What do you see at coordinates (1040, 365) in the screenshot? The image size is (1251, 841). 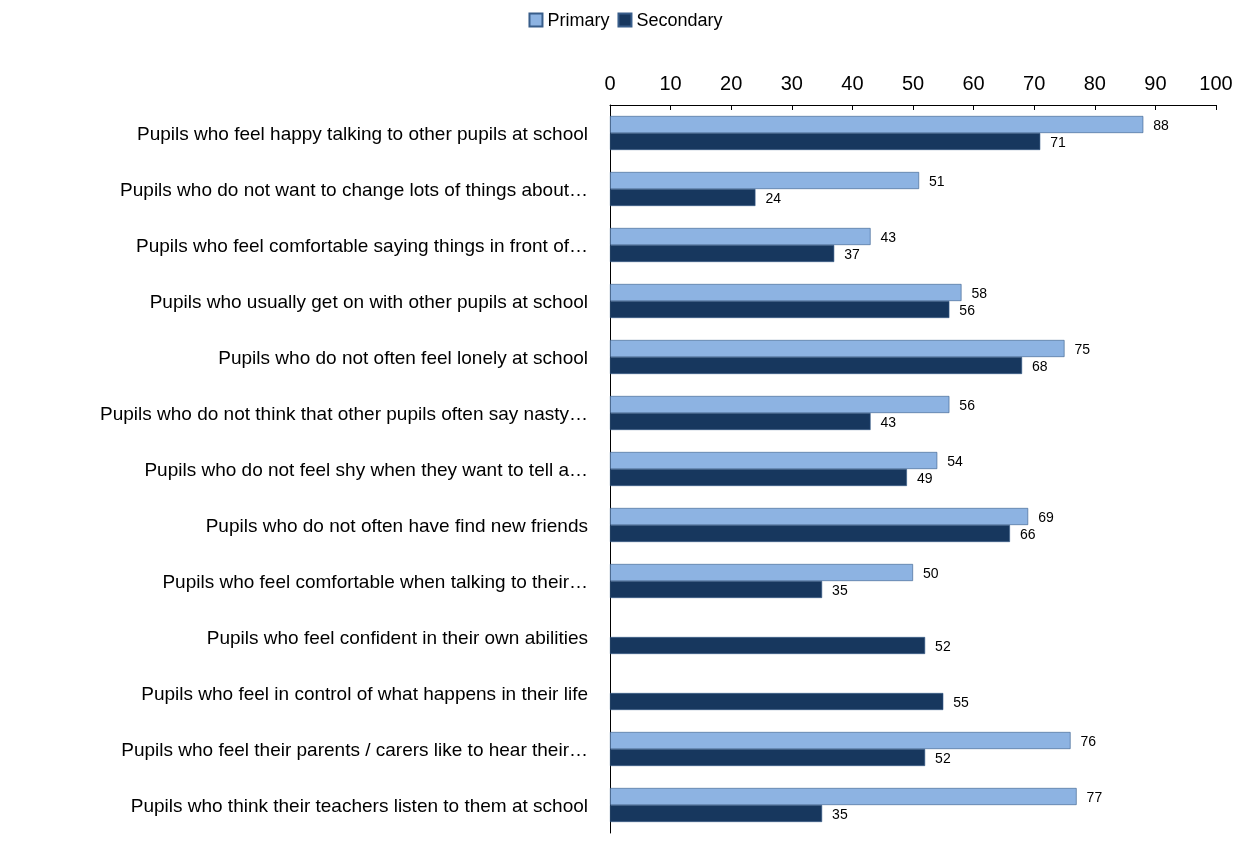 I see `data-label: 68` at bounding box center [1040, 365].